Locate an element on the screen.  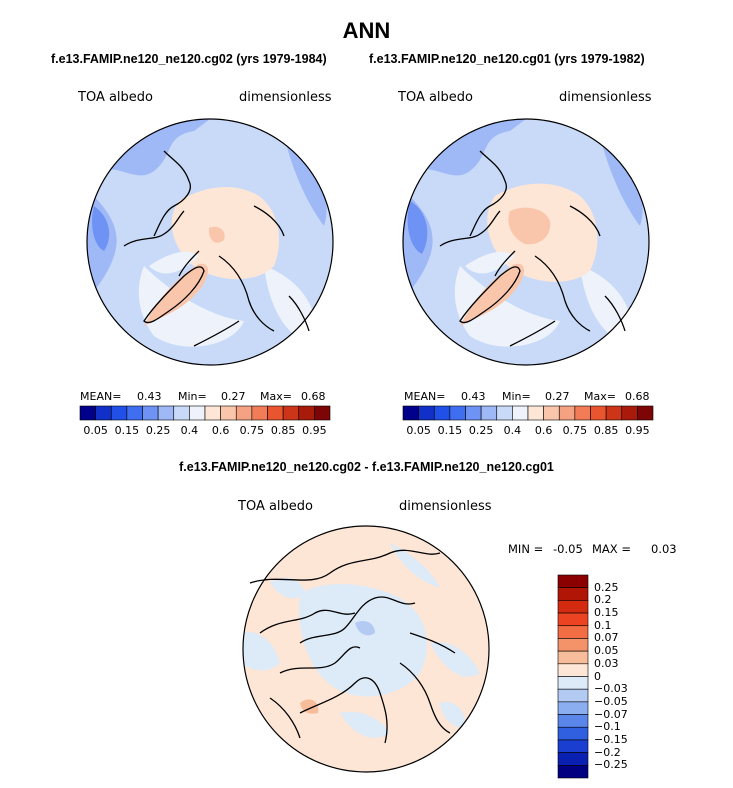
difference-legend-tick-label: −0.25 is located at coordinates (611, 765).